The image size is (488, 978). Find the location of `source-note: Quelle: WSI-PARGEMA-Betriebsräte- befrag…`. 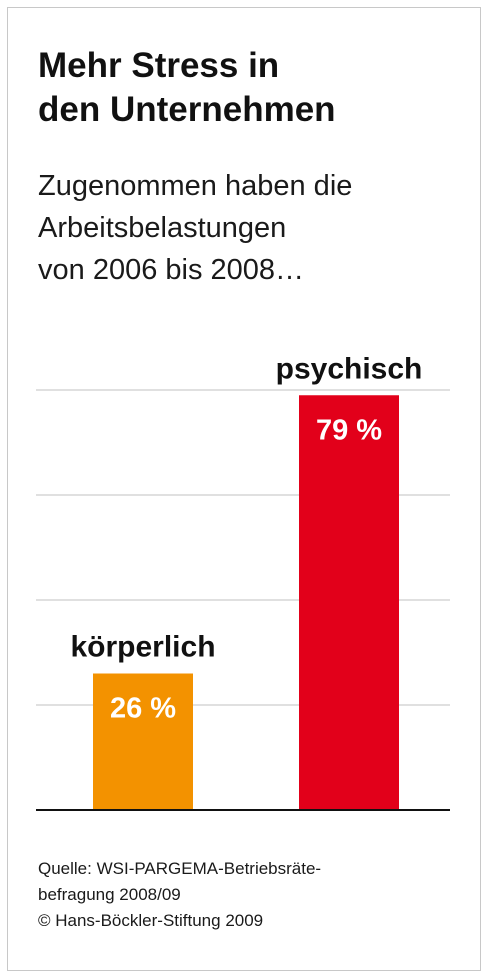

source-note: Quelle: WSI-PARGEMA-Betriebsräte- befrag… is located at coordinates (180, 894).